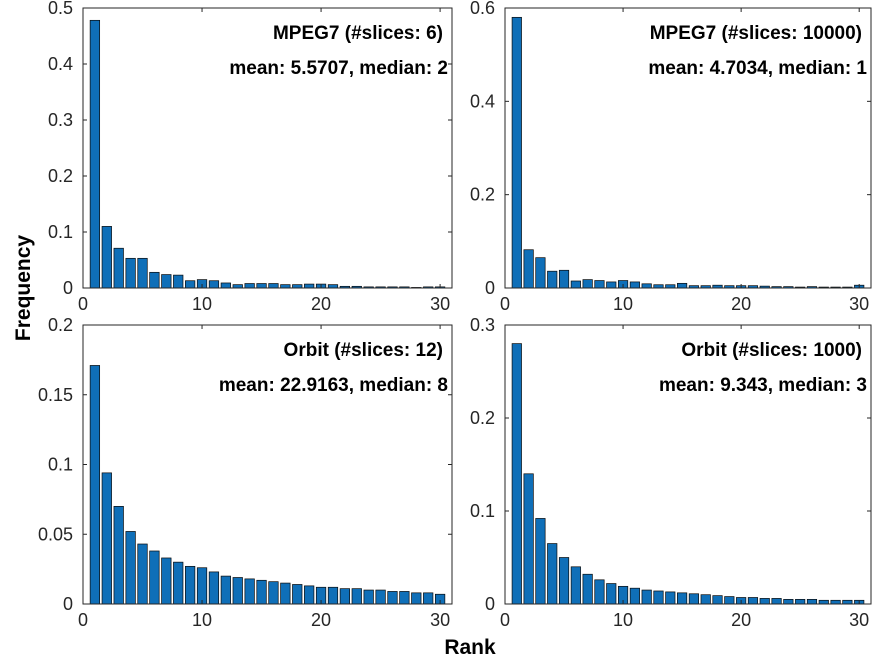 This screenshot has width=875, height=659. What do you see at coordinates (763, 385) in the screenshot?
I see `panel-subtitle: mean: 9.343, median: 3` at bounding box center [763, 385].